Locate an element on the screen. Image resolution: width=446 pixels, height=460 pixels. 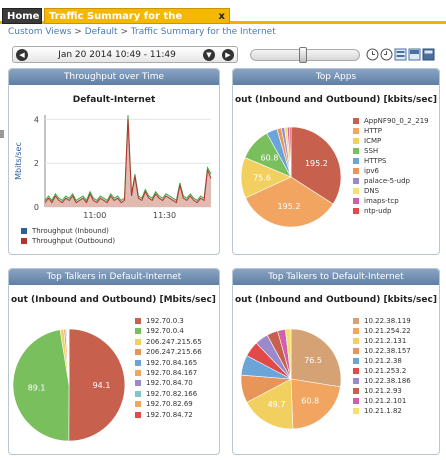
tab-bar: Home Traffic Summary for the Internet x is located at coordinates (223, 19).